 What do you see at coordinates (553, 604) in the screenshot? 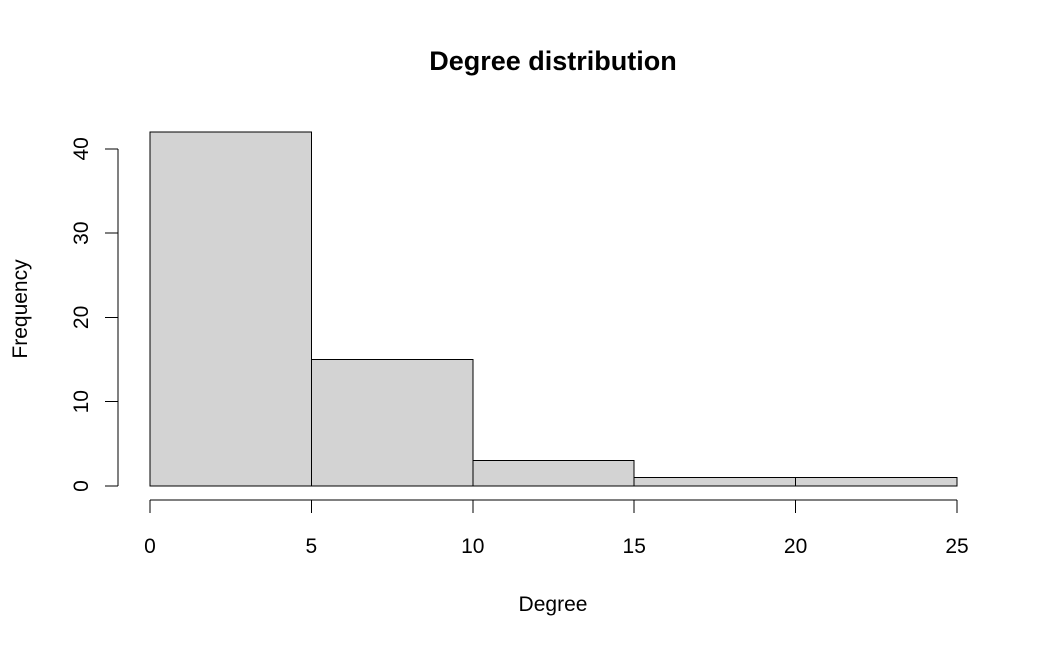
I see `x-axis-label: Degree` at bounding box center [553, 604].